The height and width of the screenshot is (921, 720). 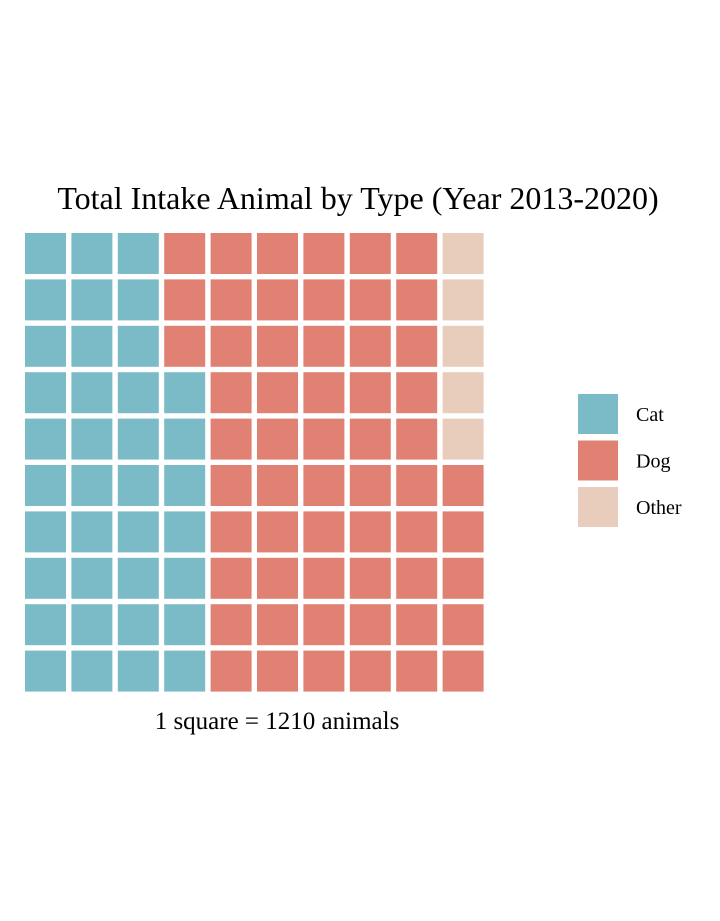 I want to click on legend-label-cat: Cat, so click(x=650, y=415).